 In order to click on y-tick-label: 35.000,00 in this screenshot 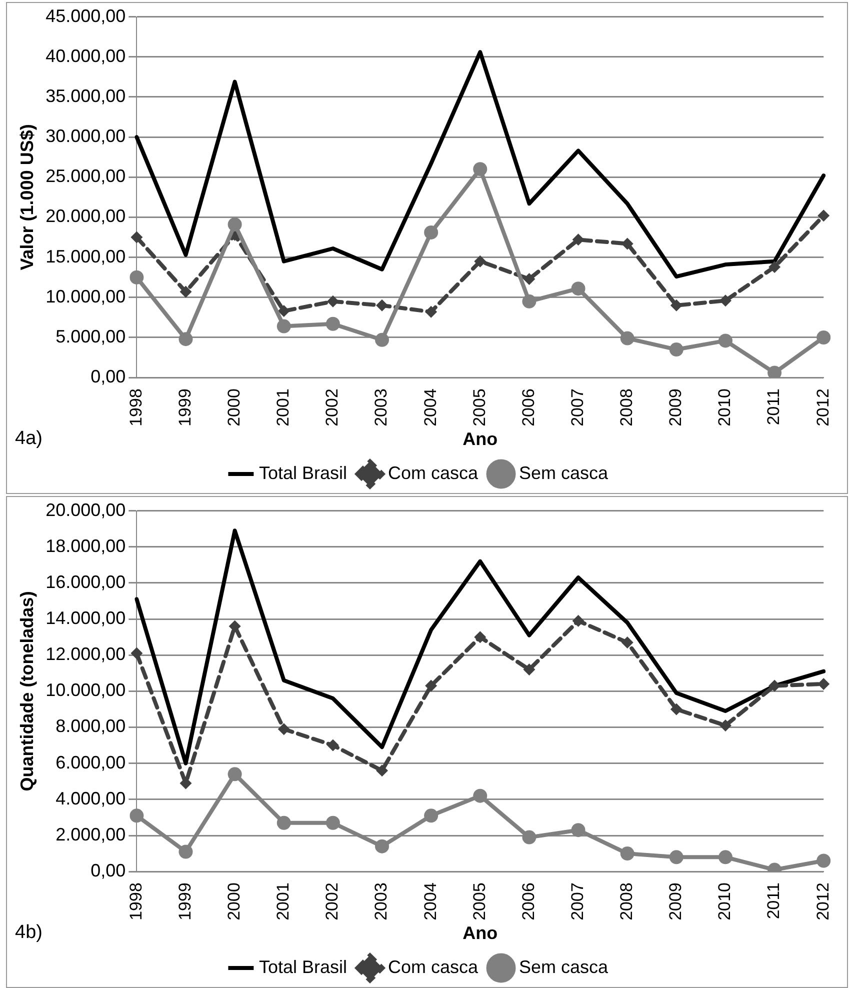, I will do `click(86, 96)`.